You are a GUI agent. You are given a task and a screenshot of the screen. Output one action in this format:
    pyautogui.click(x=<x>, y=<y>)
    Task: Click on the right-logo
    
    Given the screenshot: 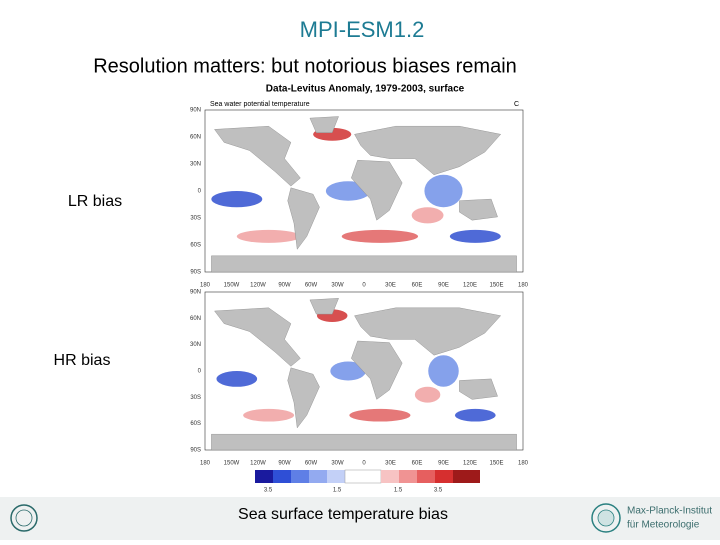 What is the action you would take?
    pyautogui.click(x=606, y=518)
    